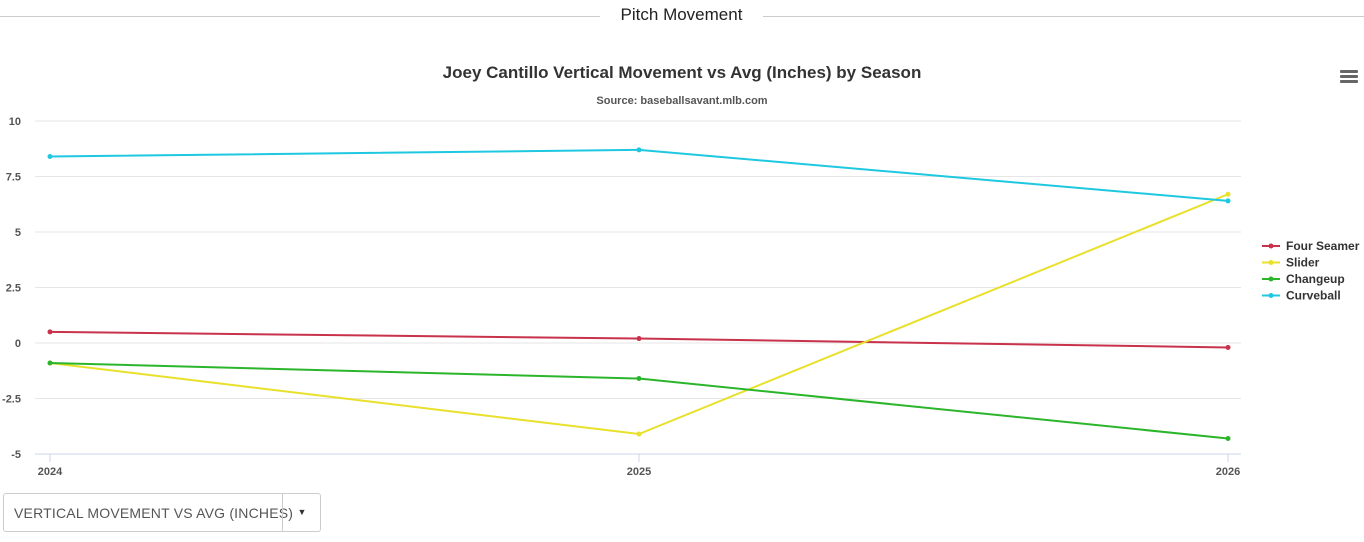 The width and height of the screenshot is (1364, 542). What do you see at coordinates (681, 14) in the screenshot?
I see `section-title: Pitch Movement` at bounding box center [681, 14].